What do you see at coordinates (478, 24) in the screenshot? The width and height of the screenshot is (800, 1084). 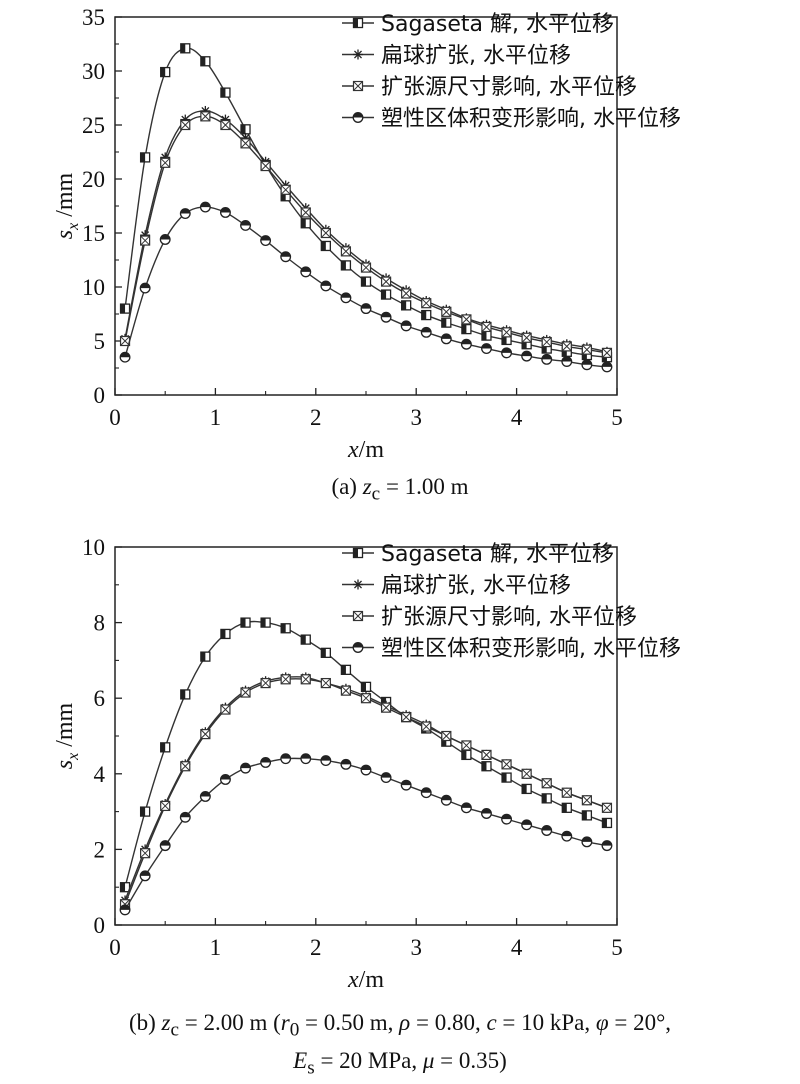 I see `chart-a-legend-entry-0: Sagaseta 解, 水平位移` at bounding box center [478, 24].